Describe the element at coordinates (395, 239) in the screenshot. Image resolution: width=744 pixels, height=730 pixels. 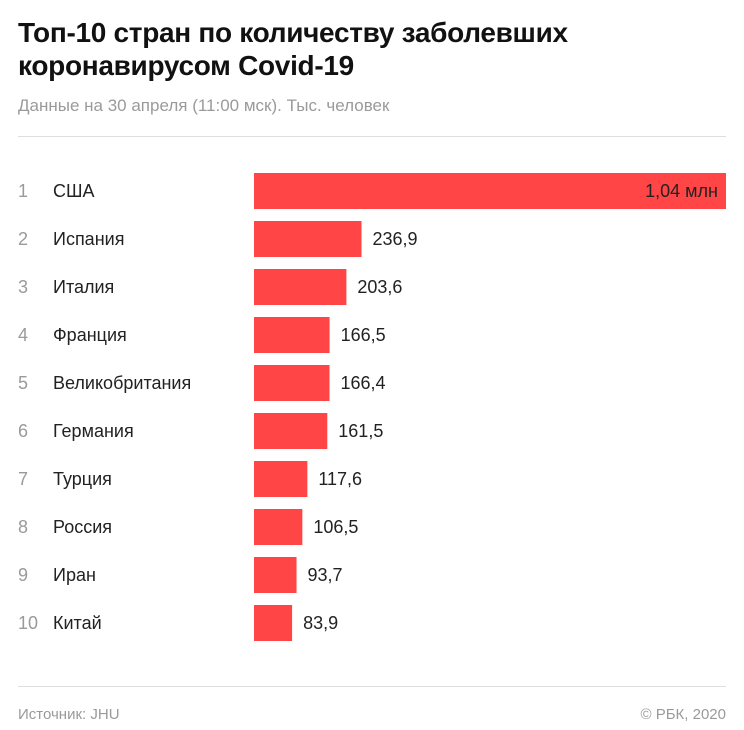
I see `value-label: 236,9` at that location.